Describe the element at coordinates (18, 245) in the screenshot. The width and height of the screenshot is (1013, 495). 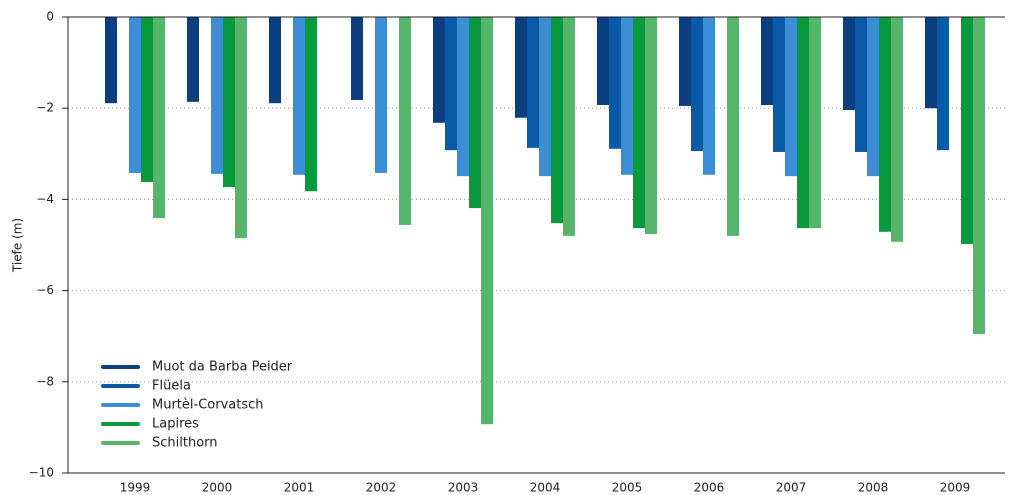
I see `y-axis-label: Tiefe (m)` at that location.